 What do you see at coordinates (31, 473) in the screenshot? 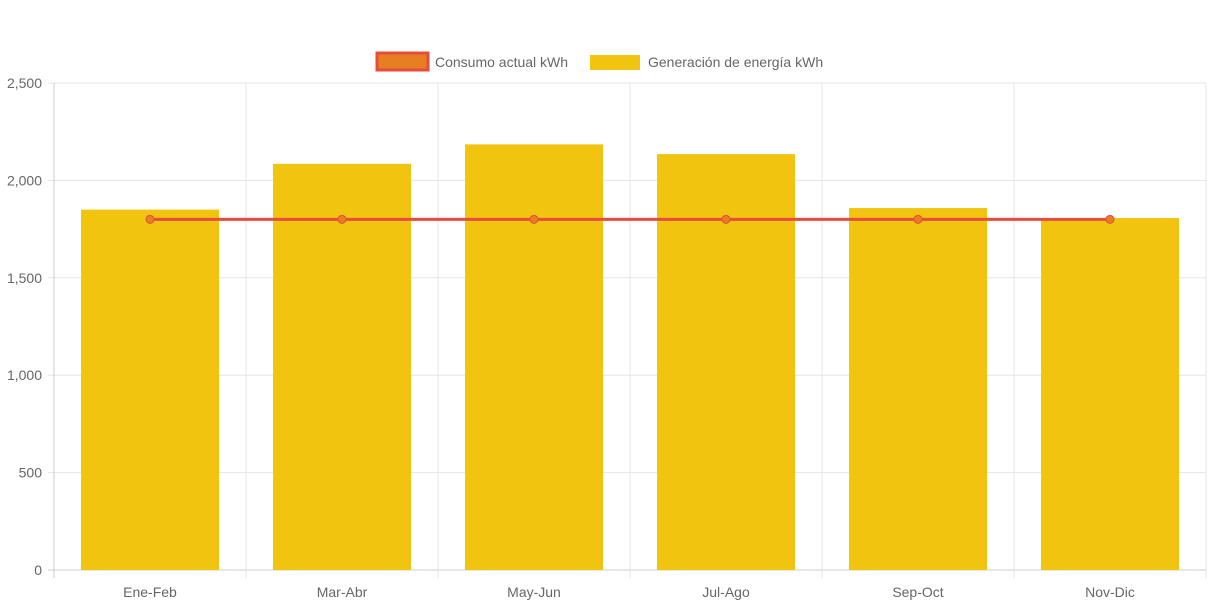
I see `y-tick-label: 500` at bounding box center [31, 473].